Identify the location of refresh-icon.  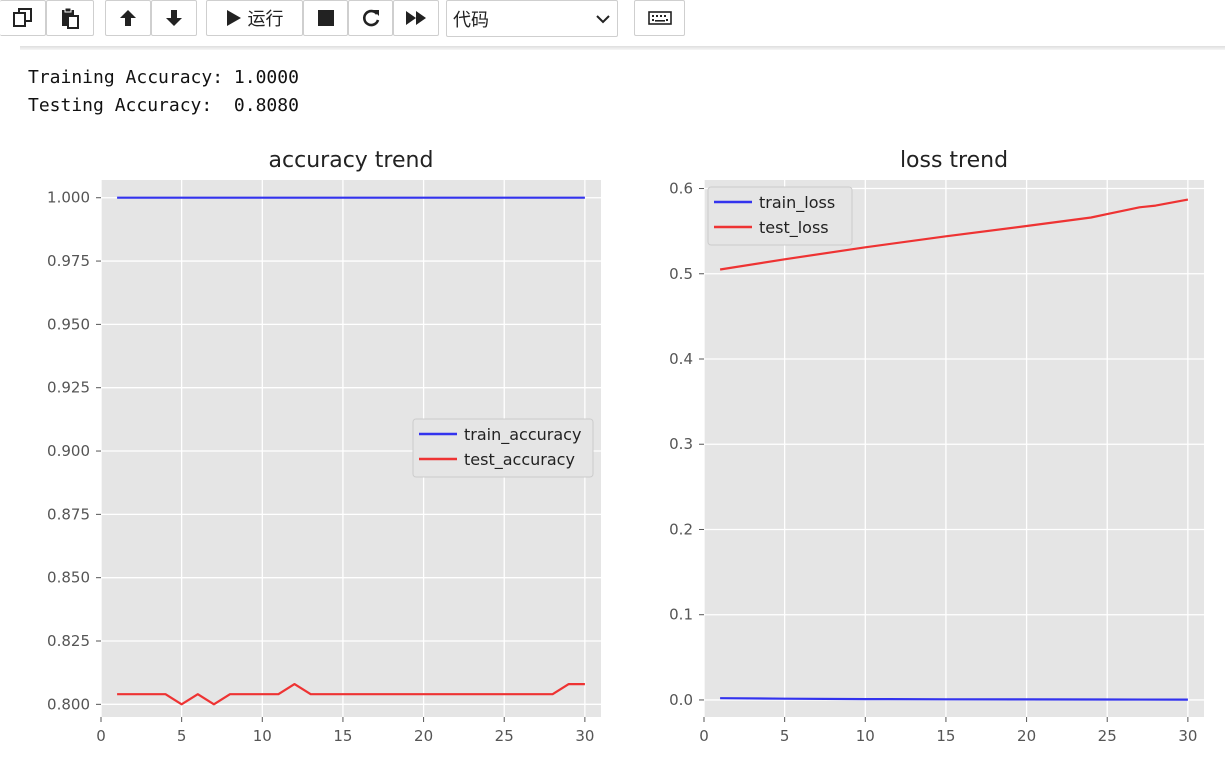
(370, 18).